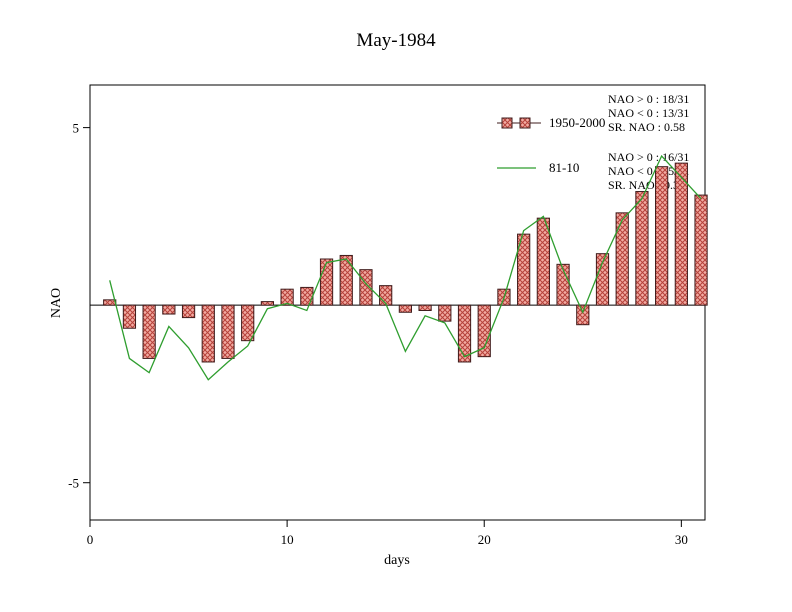  I want to click on legend-label-81-10: 81-10, so click(564, 167).